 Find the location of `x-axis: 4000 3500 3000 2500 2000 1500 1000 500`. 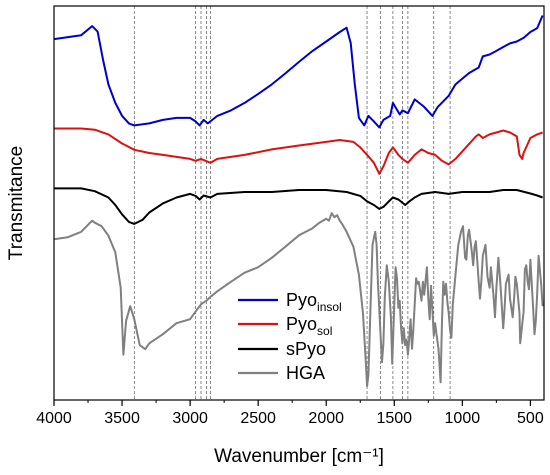

x-axis: 4000 3500 3000 2500 2000 1500 1000 500 is located at coordinates (290, 413).